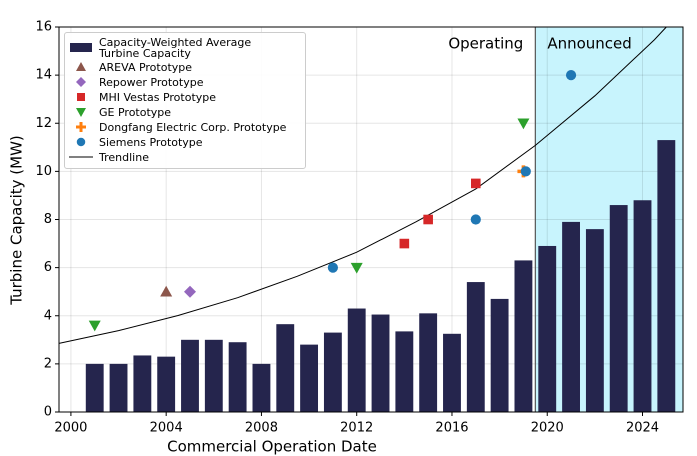 This screenshot has width=697, height=456. Describe the element at coordinates (17, 220) in the screenshot. I see `y-axis-label: Turbine Capacity (MW)` at that location.